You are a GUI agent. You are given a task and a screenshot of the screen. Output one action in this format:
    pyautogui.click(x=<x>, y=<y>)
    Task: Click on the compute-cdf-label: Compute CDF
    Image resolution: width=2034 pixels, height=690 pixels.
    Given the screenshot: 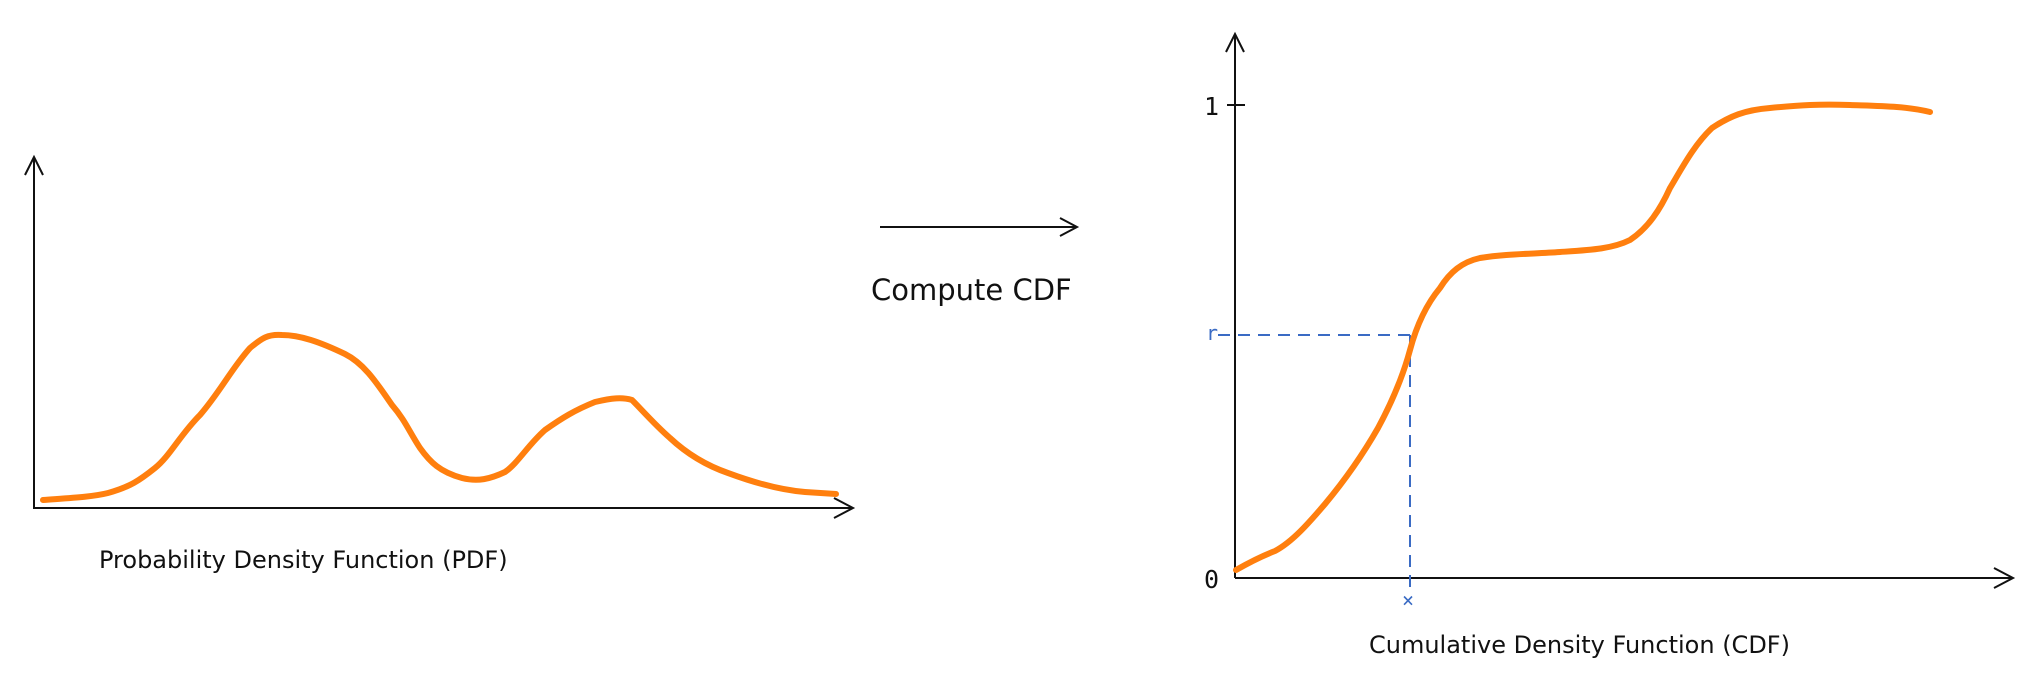 What is the action you would take?
    pyautogui.click(x=971, y=290)
    